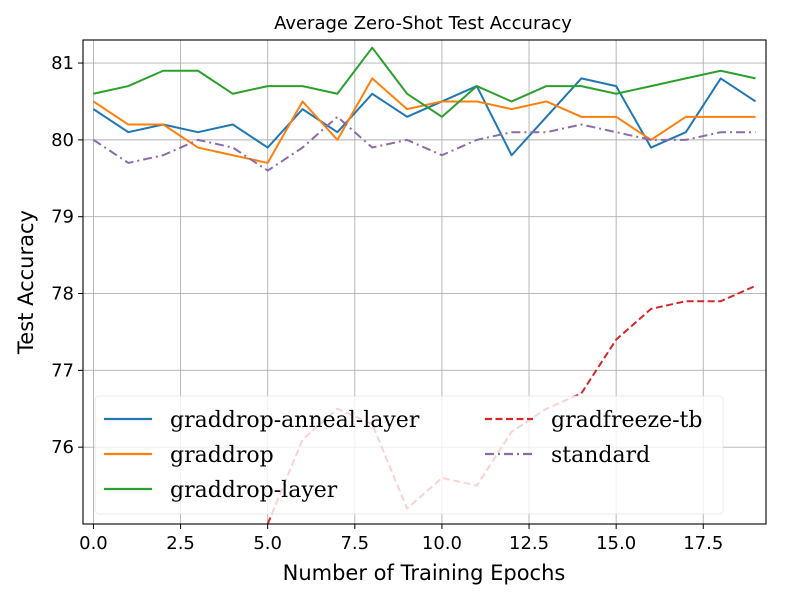 The width and height of the screenshot is (800, 600). What do you see at coordinates (62, 370) in the screenshot?
I see `y-tick-label-77: 77` at bounding box center [62, 370].